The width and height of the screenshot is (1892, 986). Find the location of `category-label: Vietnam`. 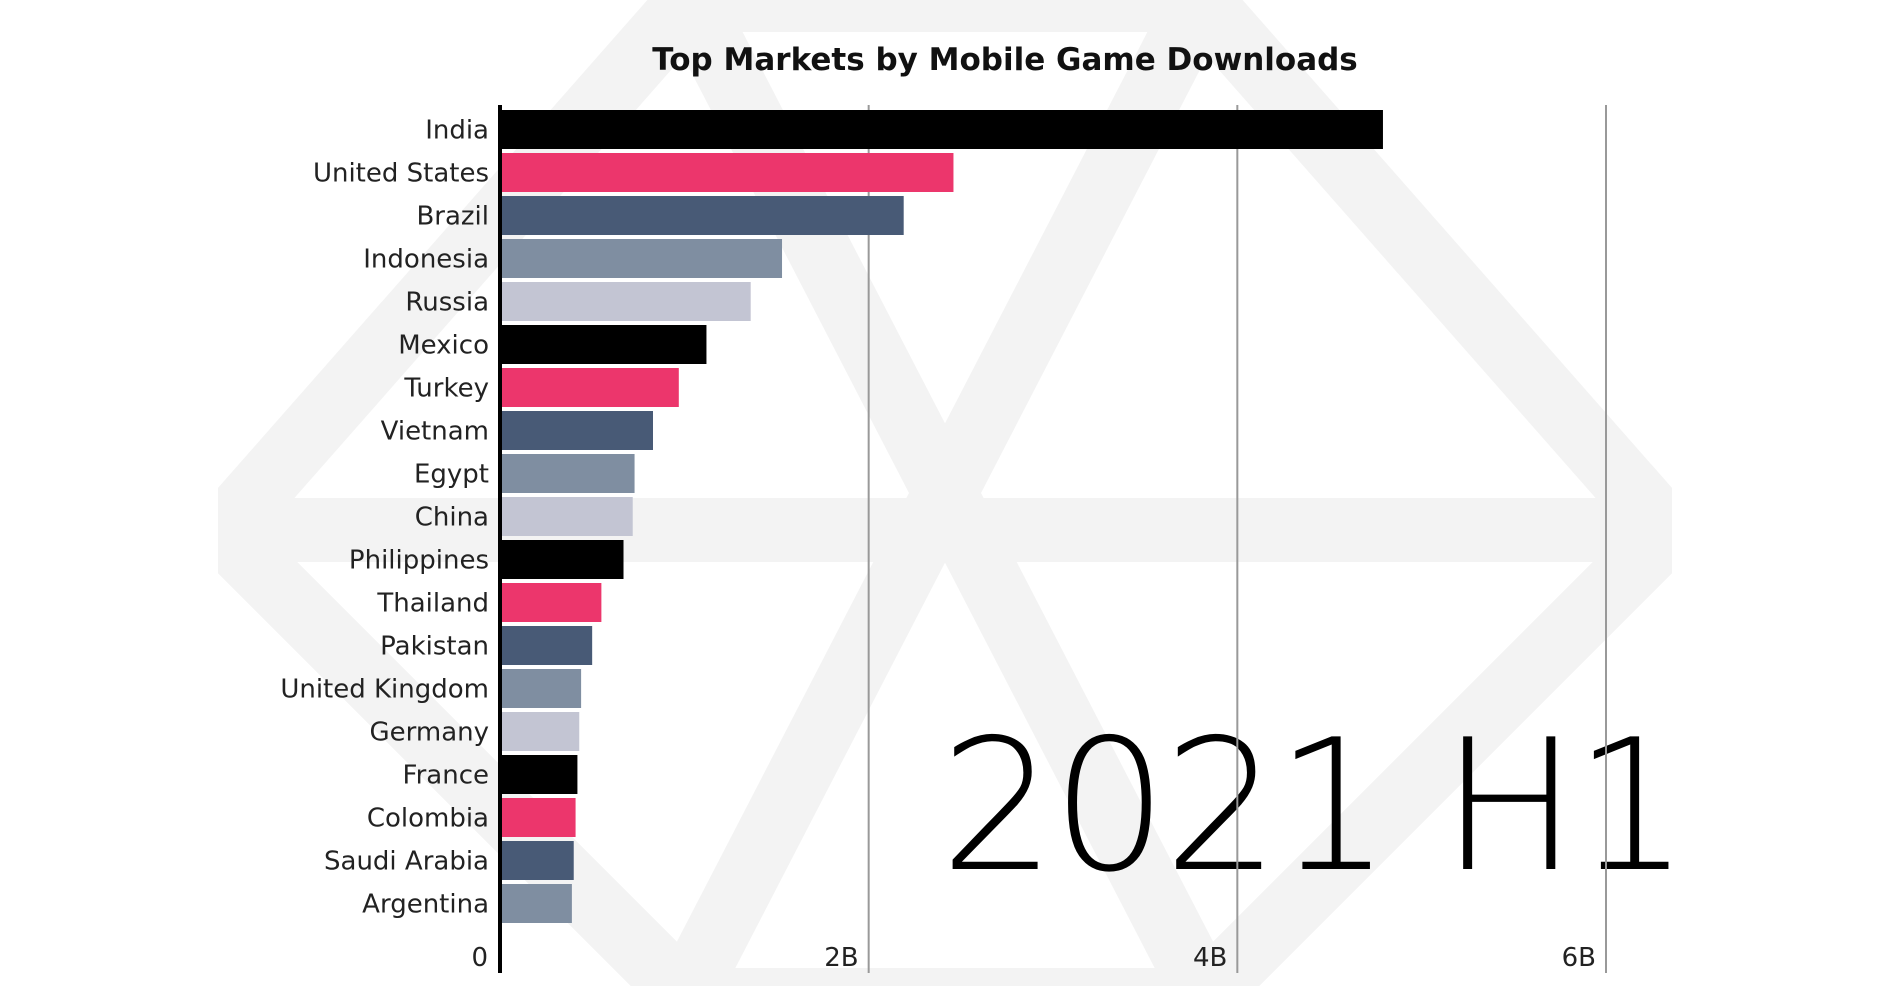

category-label: Vietnam is located at coordinates (435, 432).